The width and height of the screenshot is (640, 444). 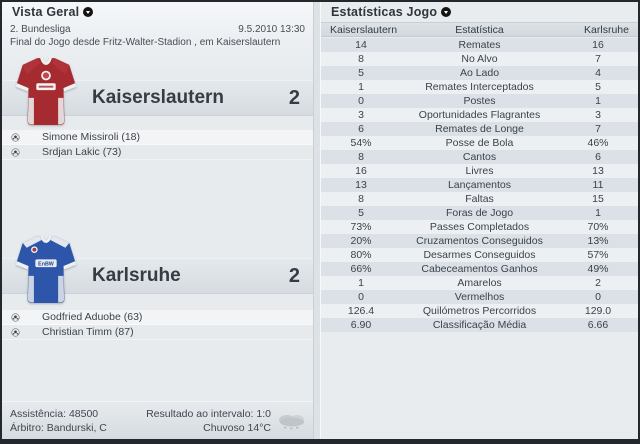 I want to click on stat-row: 13 Lançamentos 11, so click(x=479, y=185).